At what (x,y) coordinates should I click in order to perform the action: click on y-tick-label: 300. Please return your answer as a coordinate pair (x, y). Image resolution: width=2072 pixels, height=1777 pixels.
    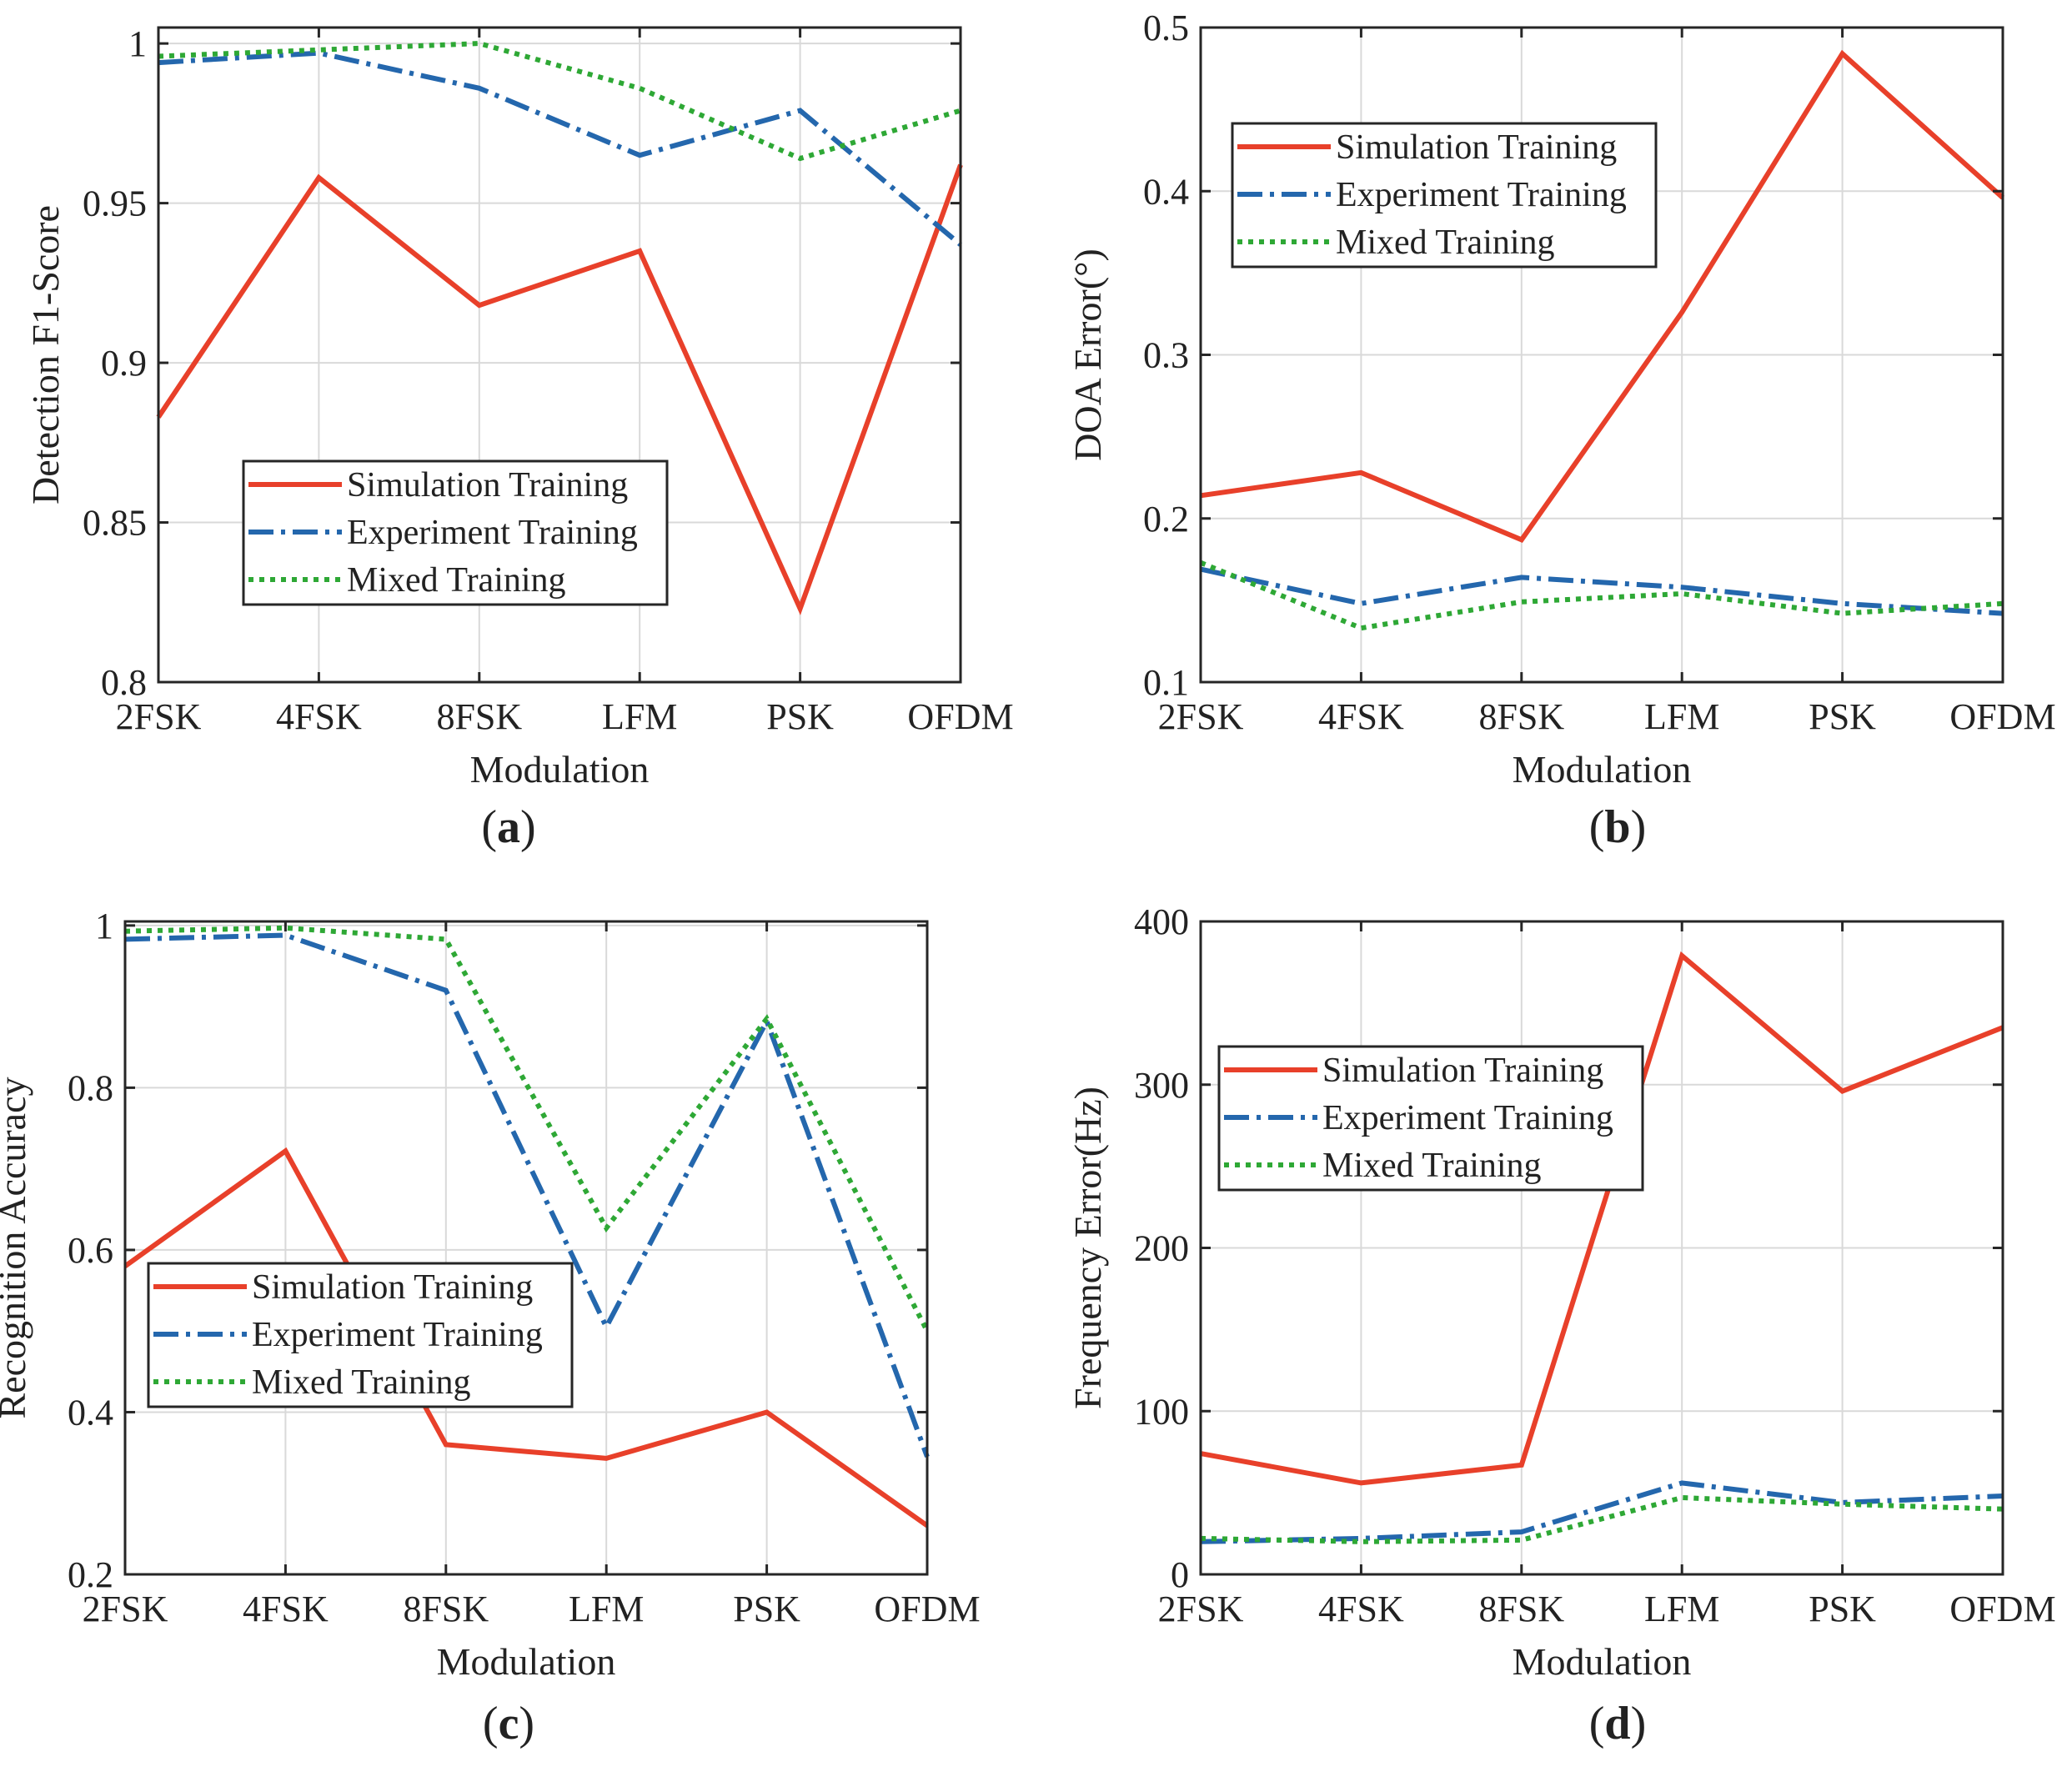
    Looking at the image, I should click on (1161, 1085).